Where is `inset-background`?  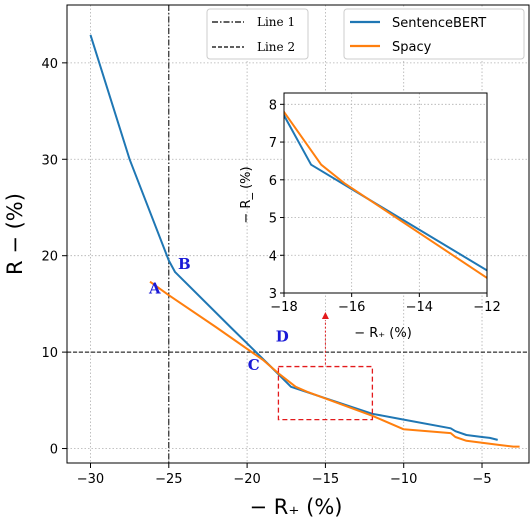
inset-background is located at coordinates (385, 193).